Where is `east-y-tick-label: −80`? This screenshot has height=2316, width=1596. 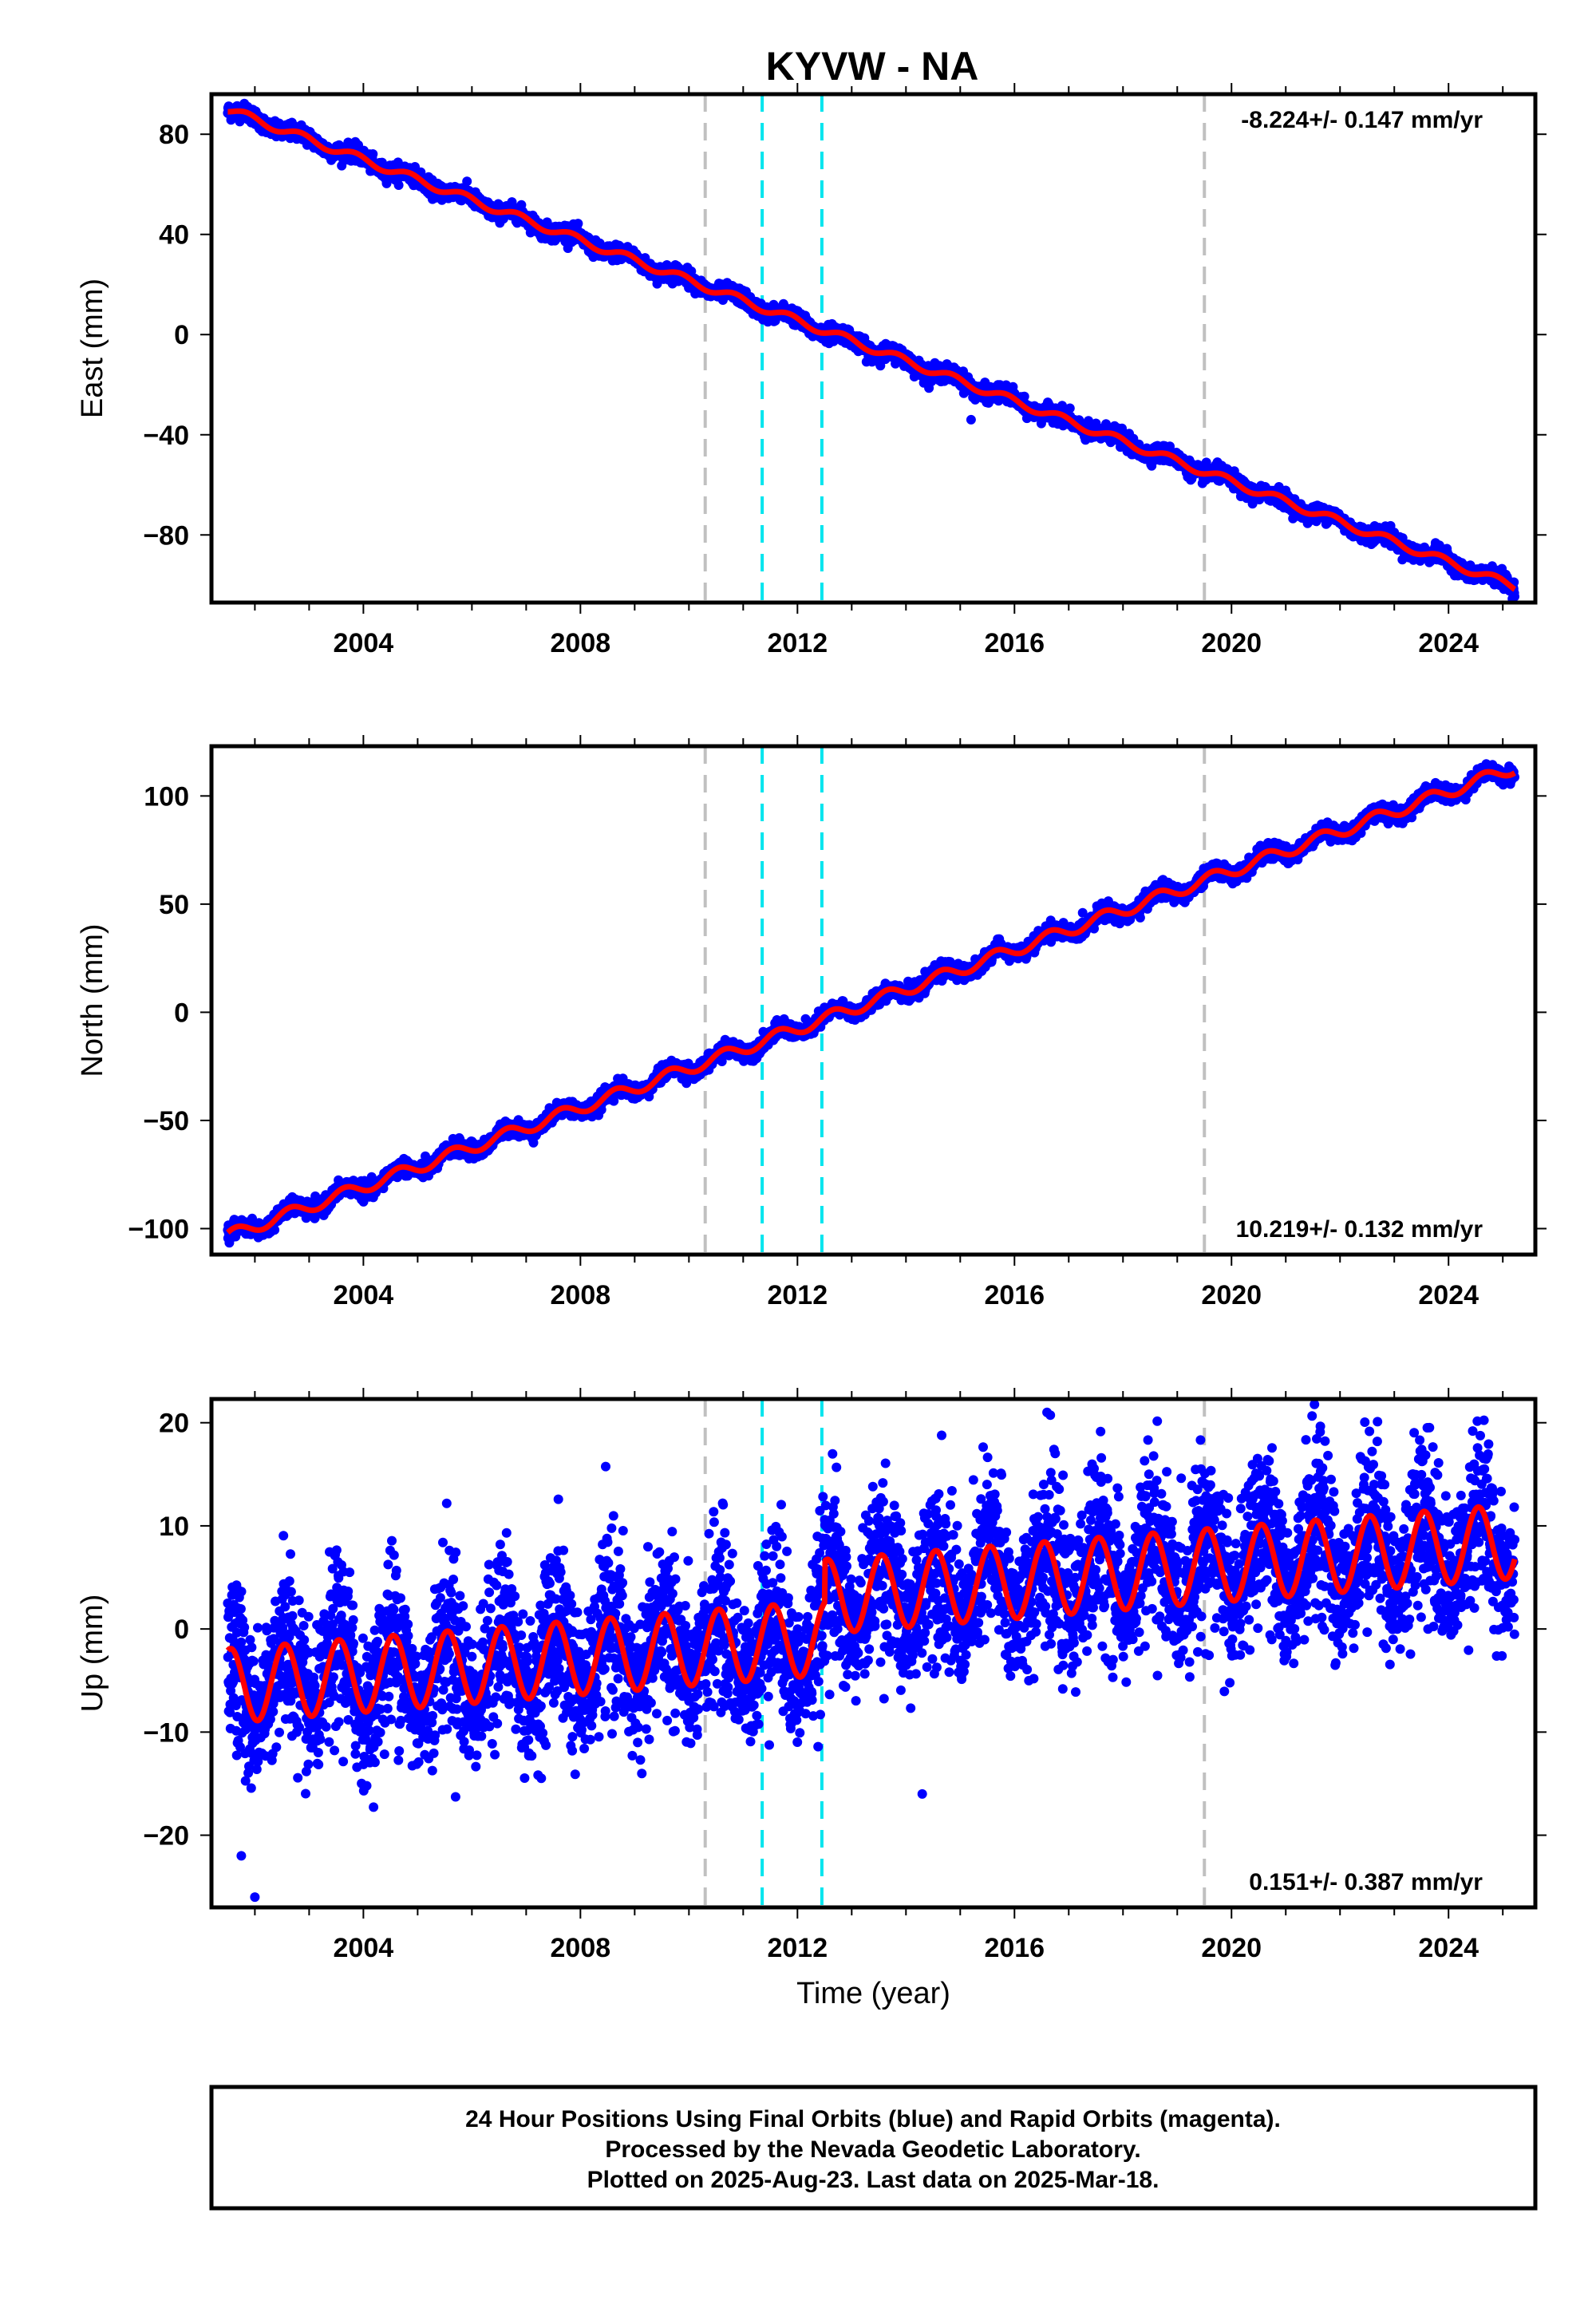
east-y-tick-label: −80 is located at coordinates (166, 535).